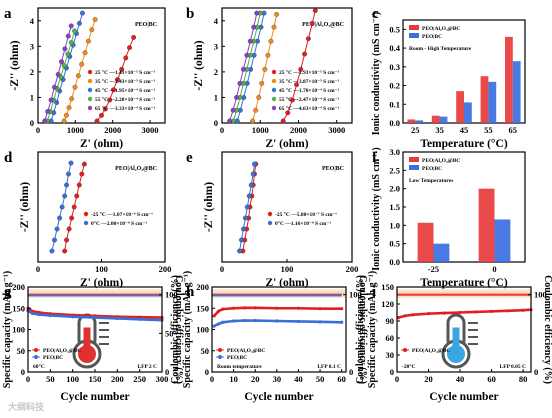  I want to click on y-tick-label: 3, so click(32, 46).